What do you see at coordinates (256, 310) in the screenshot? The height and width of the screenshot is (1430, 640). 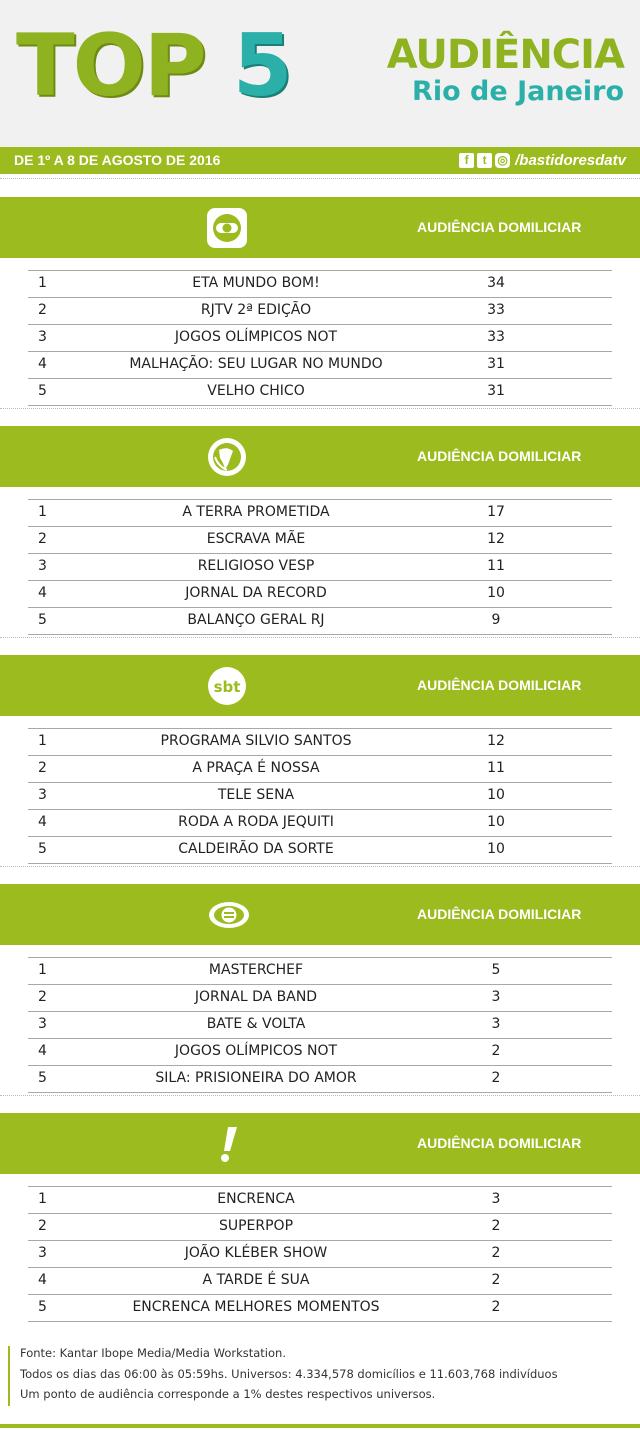 I see `program-name: RJTV 2ª EDIÇÃO` at bounding box center [256, 310].